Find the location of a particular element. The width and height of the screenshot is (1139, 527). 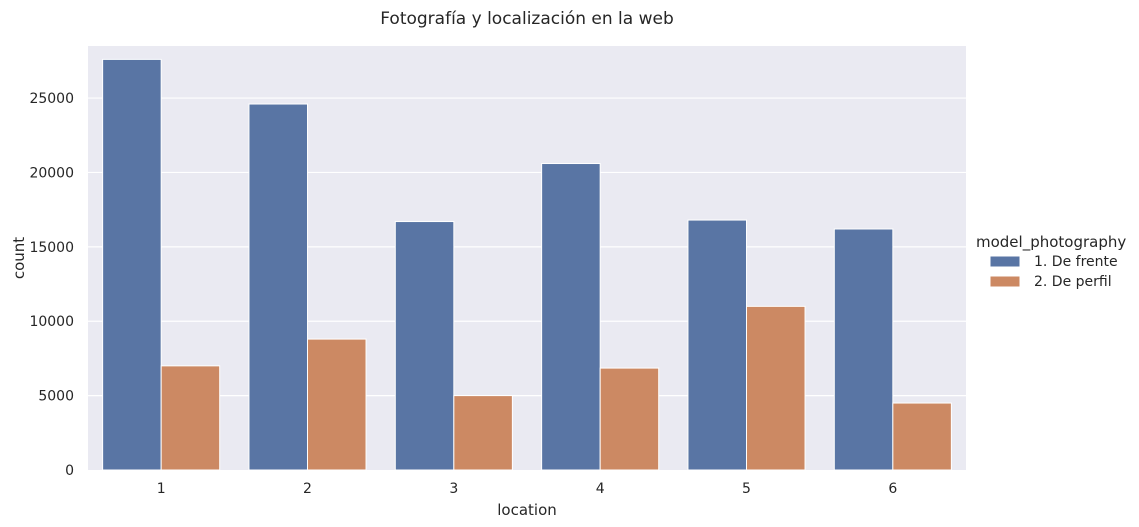

legend-label: 1. De frente is located at coordinates (1076, 262).